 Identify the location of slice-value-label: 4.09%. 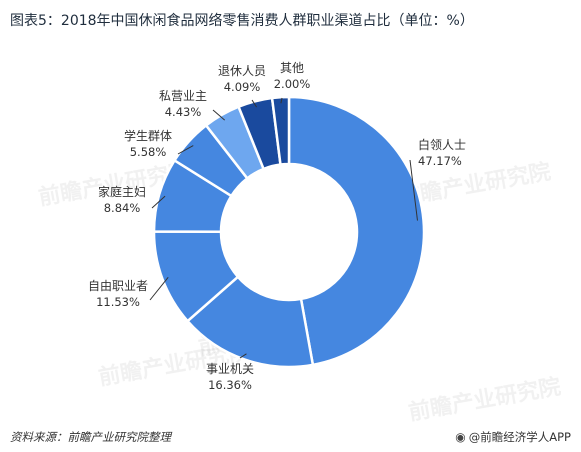
(242, 87).